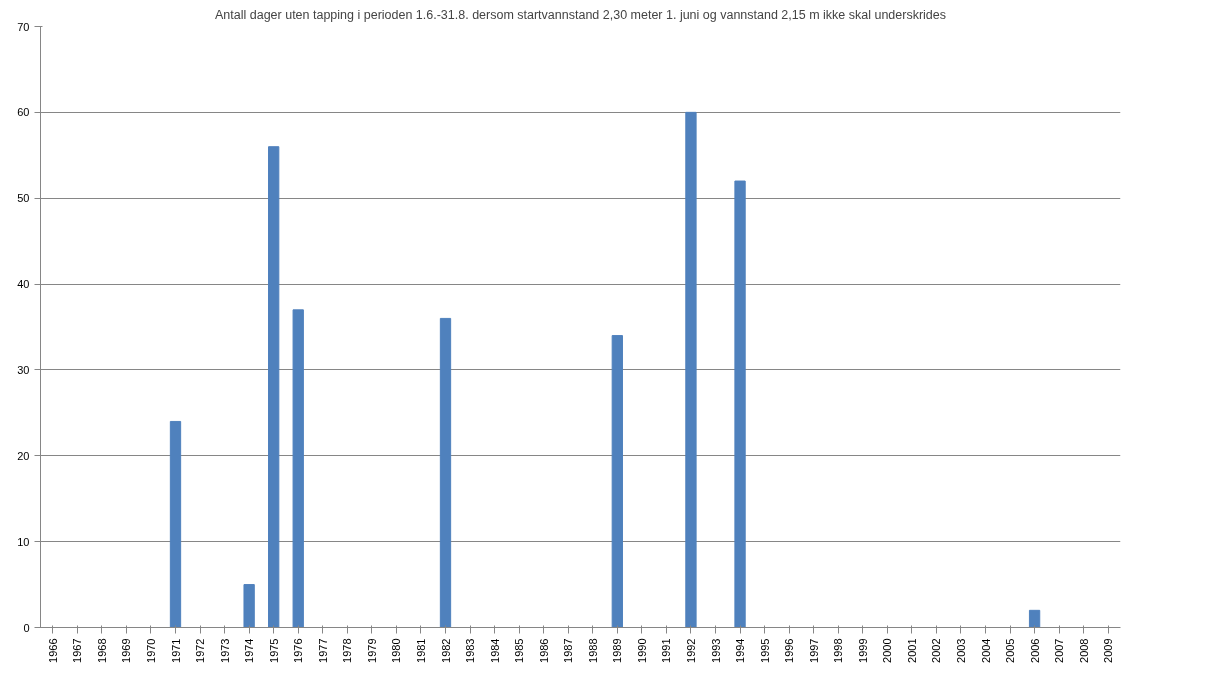 The height and width of the screenshot is (675, 1208). I want to click on x-tick-label: 1983, so click(470, 650).